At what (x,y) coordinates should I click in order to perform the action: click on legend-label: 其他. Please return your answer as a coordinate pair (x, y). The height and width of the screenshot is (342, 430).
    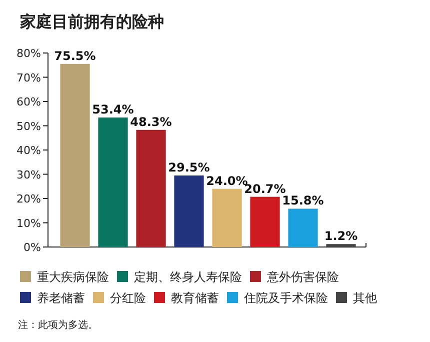
    Looking at the image, I should click on (365, 298).